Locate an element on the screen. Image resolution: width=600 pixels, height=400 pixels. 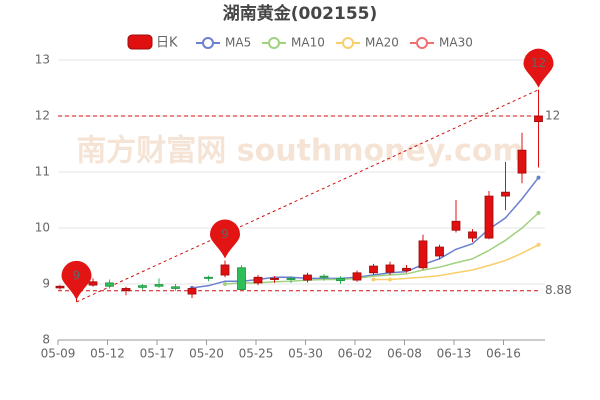
x-tick-label: 05-30 is located at coordinates (305, 354).